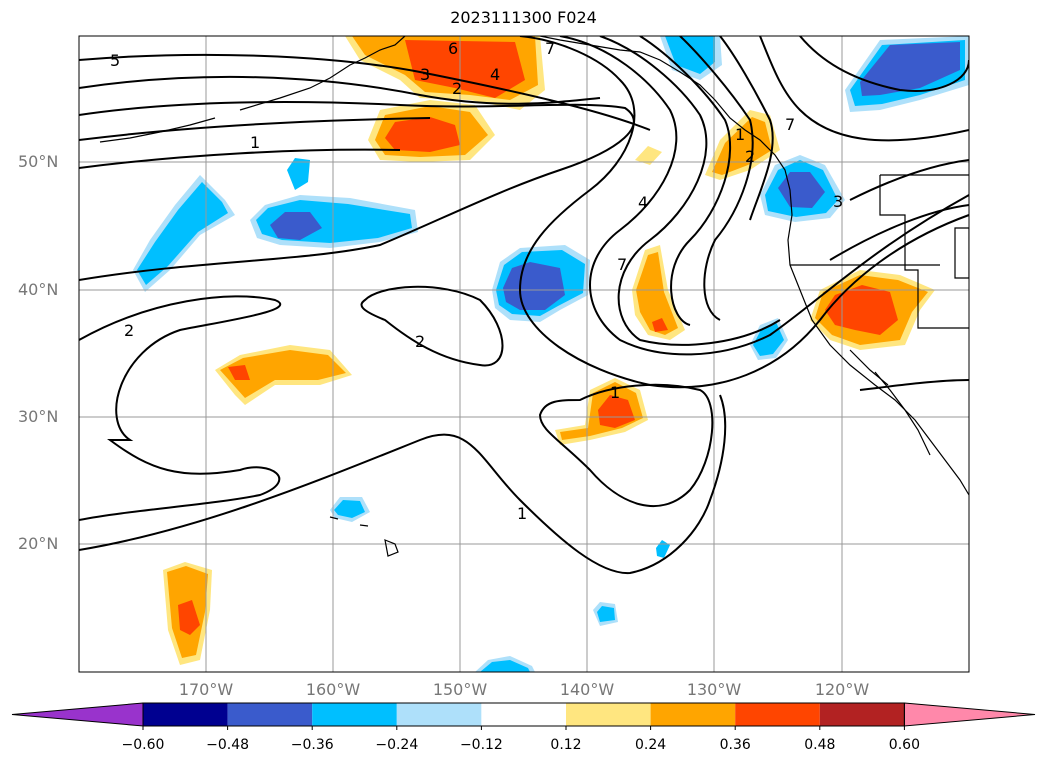 The height and width of the screenshot is (765, 1047). I want to click on lon-label-150w: 150°W, so click(460, 689).